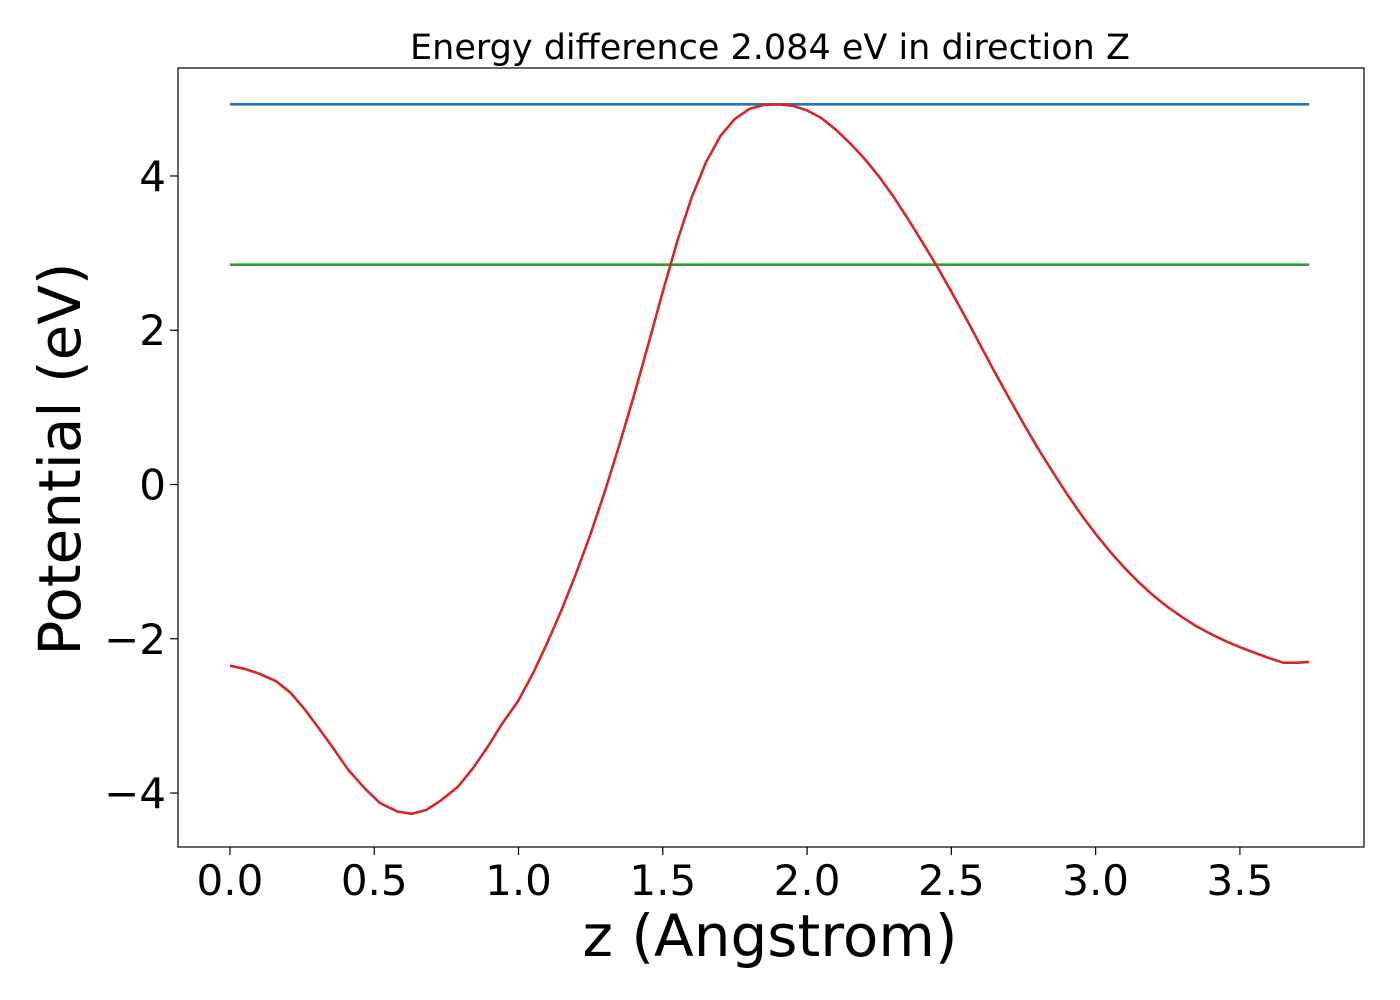 This screenshot has width=1400, height=1000. Describe the element at coordinates (1095, 880) in the screenshot. I see `x-tick-label: 3.0` at that location.